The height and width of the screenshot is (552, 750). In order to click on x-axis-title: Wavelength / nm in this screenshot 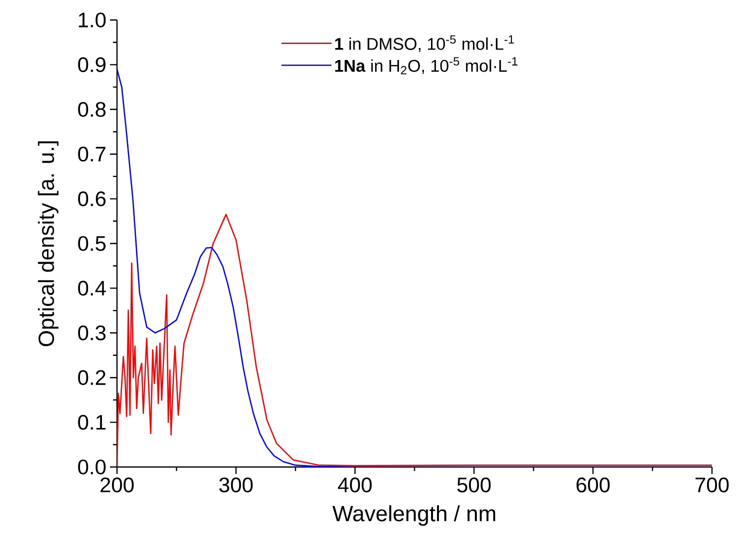, I will do `click(414, 515)`.